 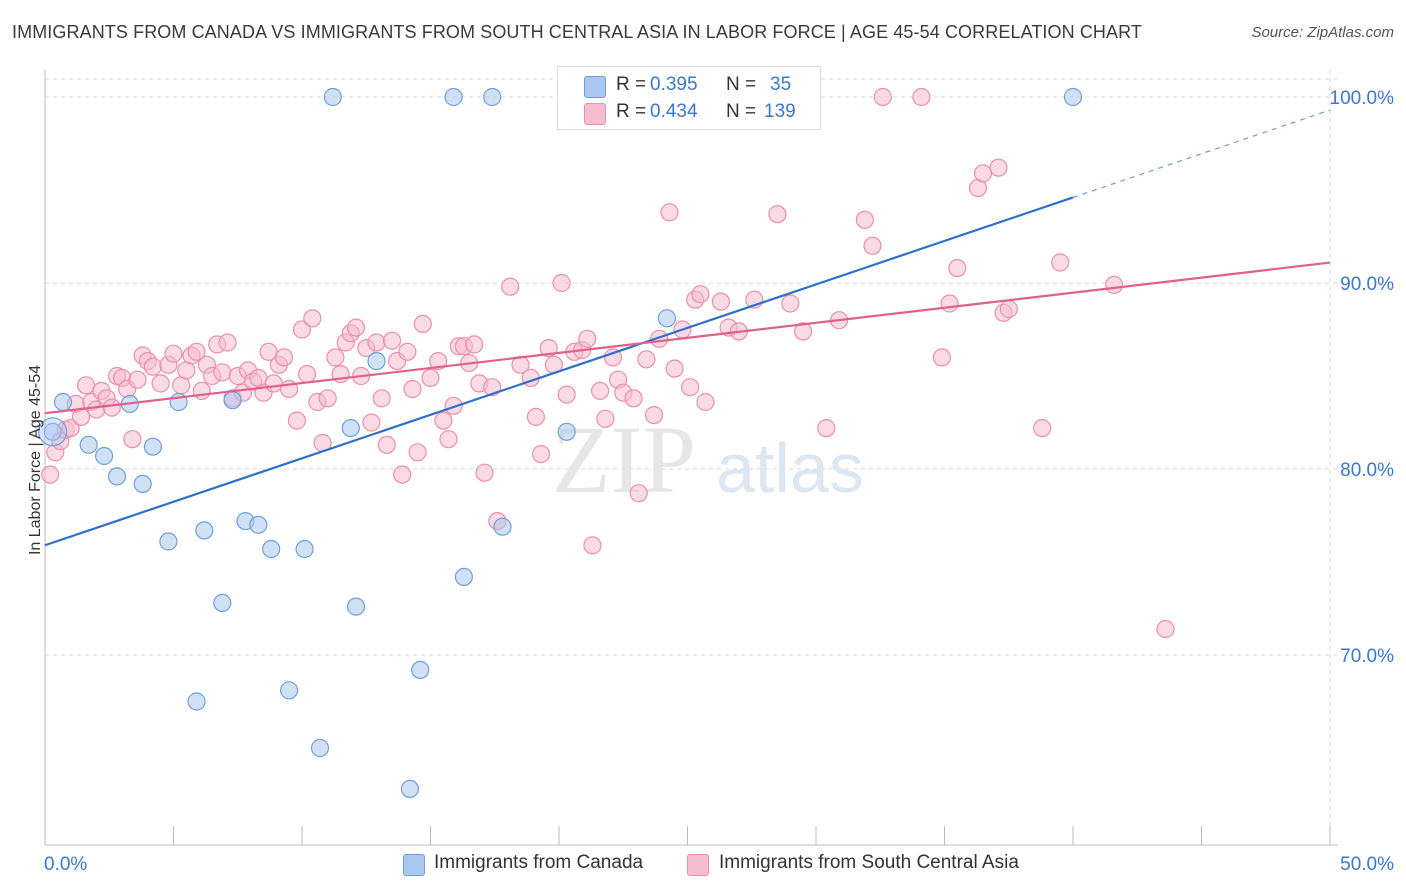 I want to click on r-label: R =, so click(x=631, y=111).